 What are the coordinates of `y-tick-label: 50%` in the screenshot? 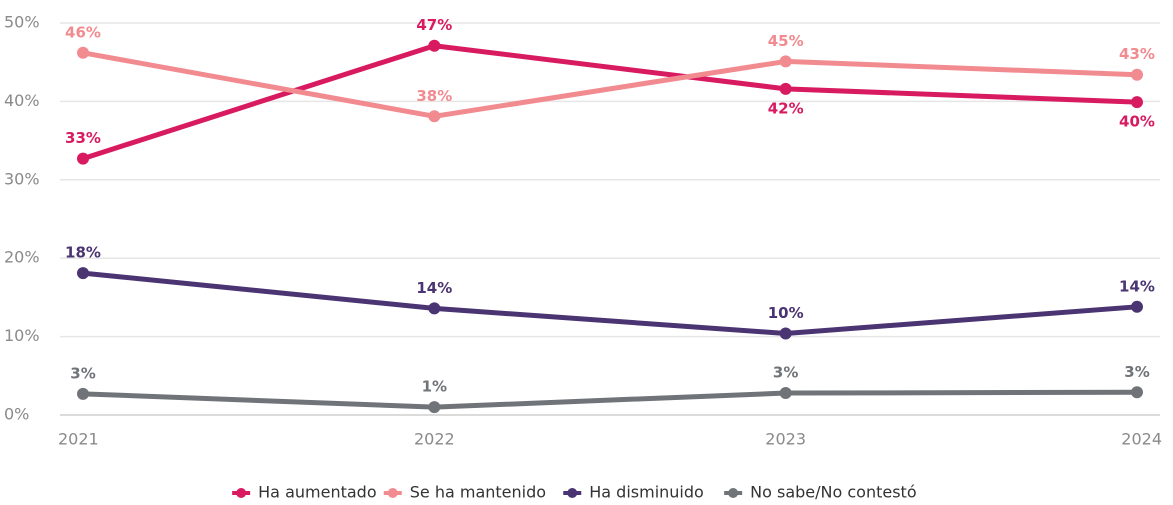 It's located at (22, 22).